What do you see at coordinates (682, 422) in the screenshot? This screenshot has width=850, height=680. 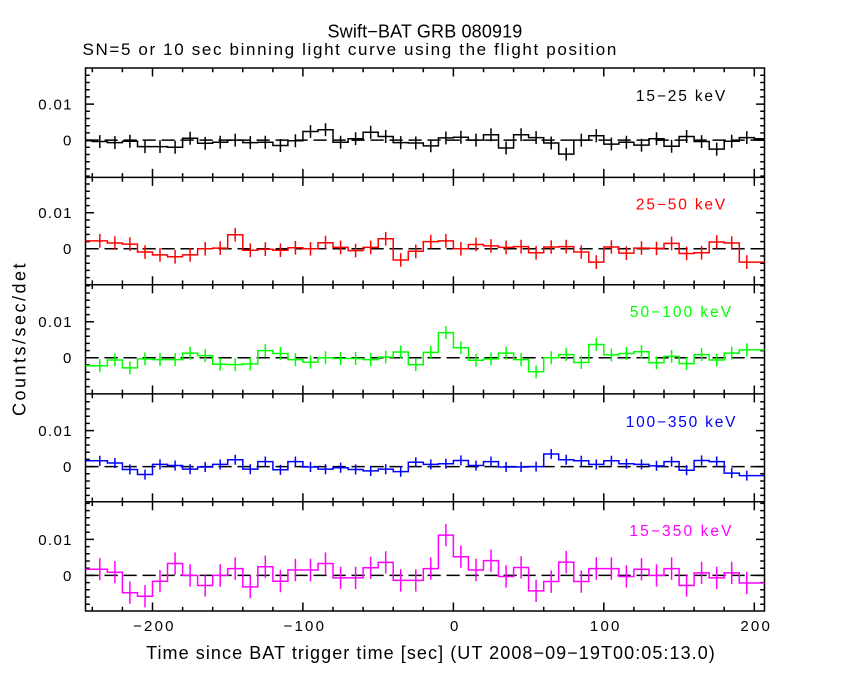 I see `svg-text: 100−350 keV` at bounding box center [682, 422].